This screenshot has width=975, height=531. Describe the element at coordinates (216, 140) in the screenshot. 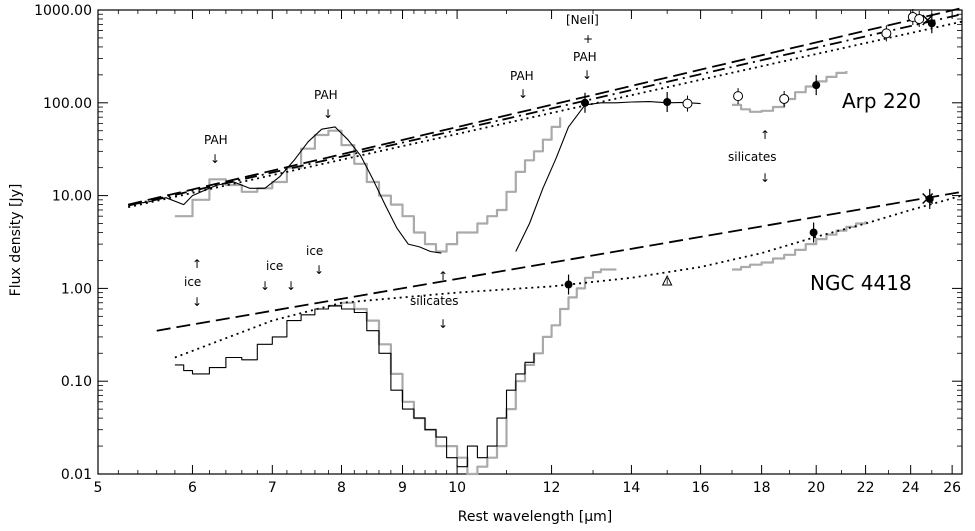

I see `pah-label-1: PAH` at that location.